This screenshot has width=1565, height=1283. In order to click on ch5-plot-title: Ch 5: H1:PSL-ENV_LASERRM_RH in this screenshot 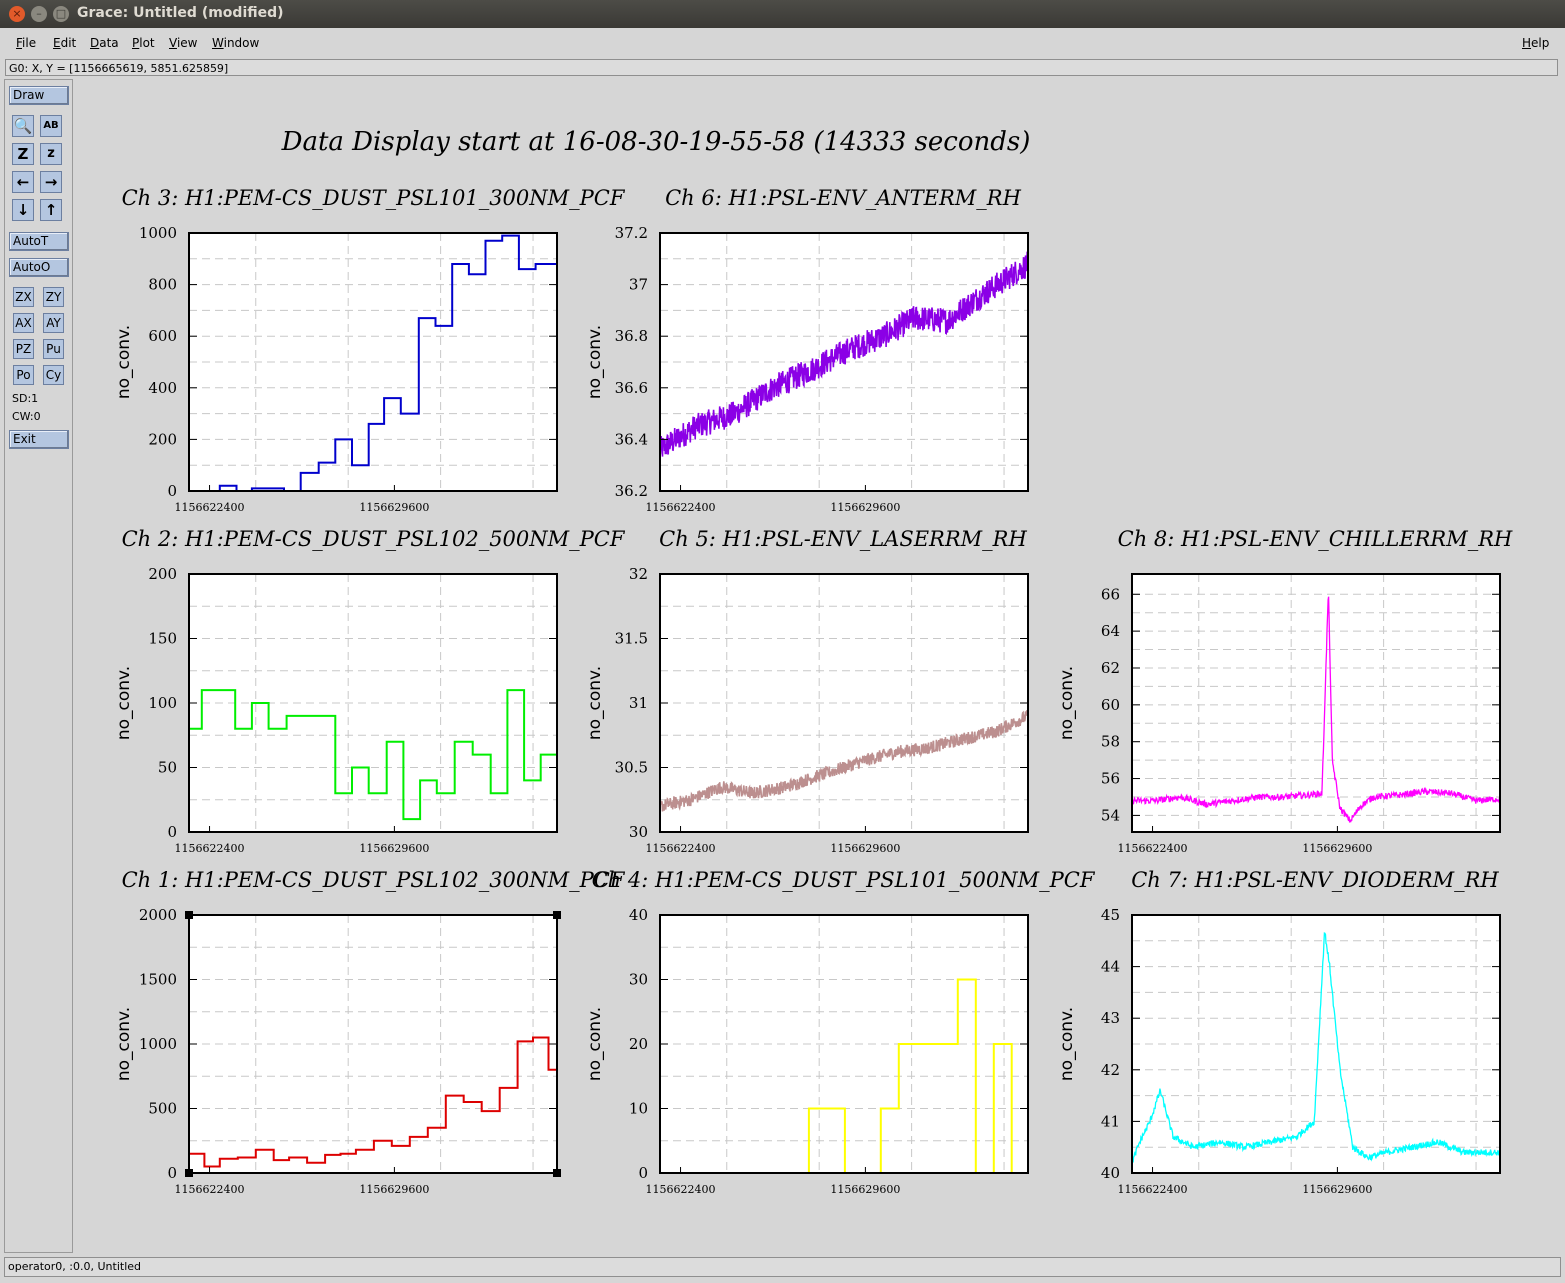, I will do `click(843, 539)`.